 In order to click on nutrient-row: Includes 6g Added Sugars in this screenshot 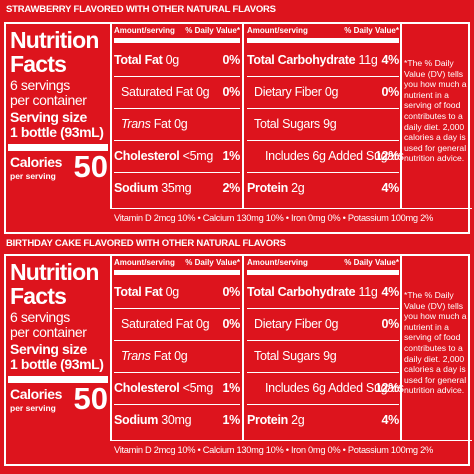, I will do `click(334, 388)`.